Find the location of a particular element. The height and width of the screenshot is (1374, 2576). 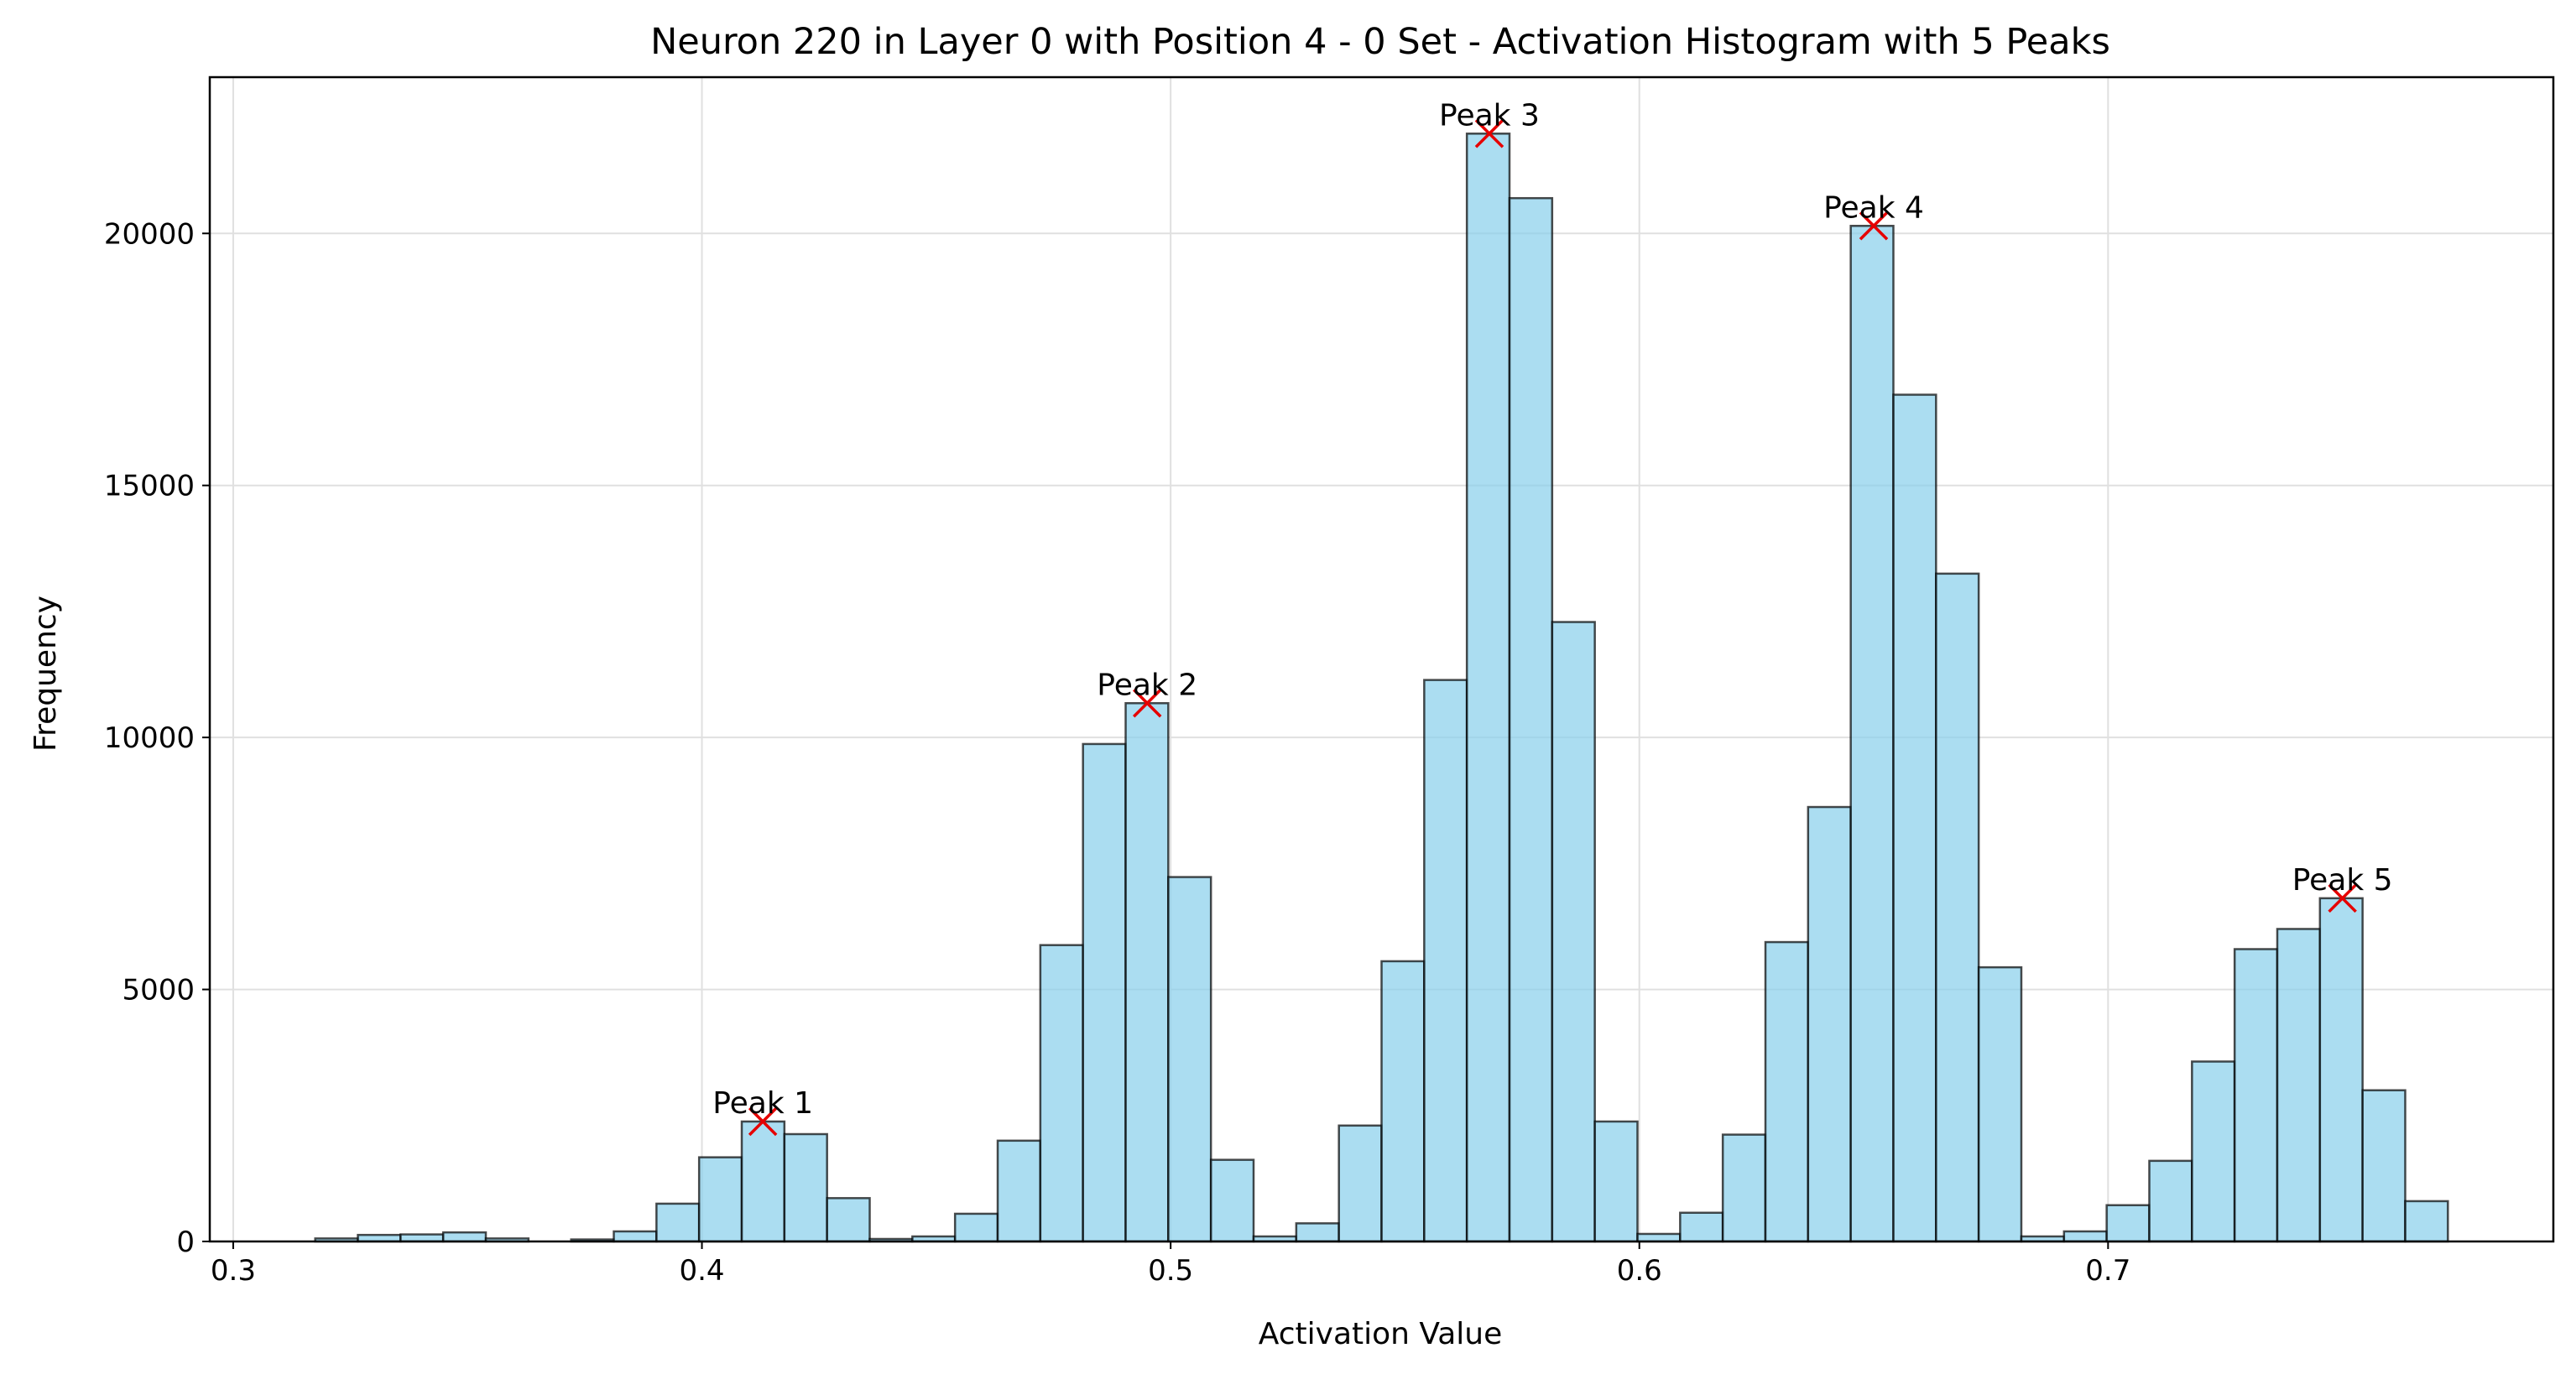

y-axis-ticks: 0 5000 10000 15000 20000 is located at coordinates (157, 738).